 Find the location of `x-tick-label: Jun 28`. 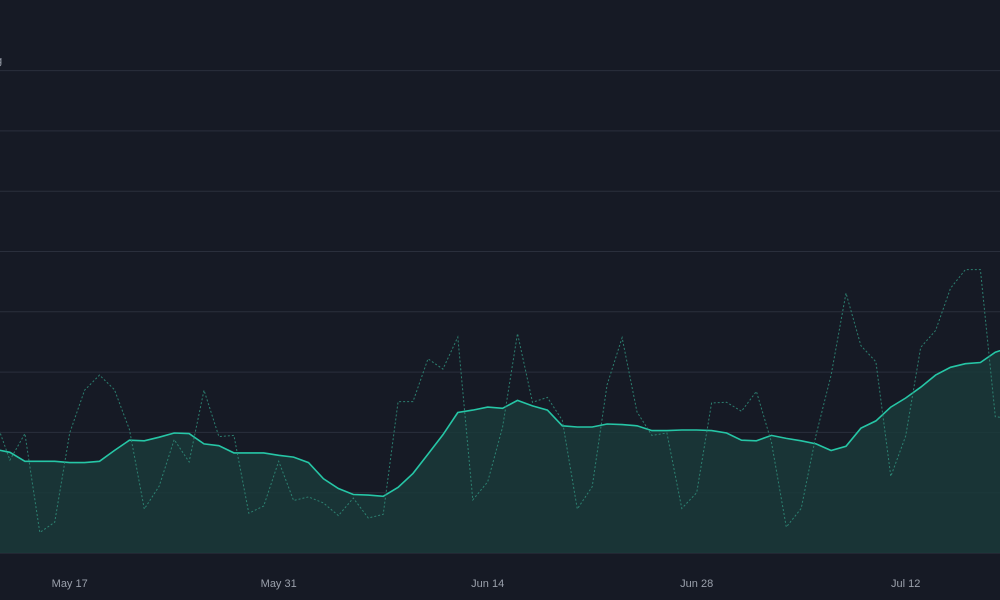

x-tick-label: Jun 28 is located at coordinates (696, 584).